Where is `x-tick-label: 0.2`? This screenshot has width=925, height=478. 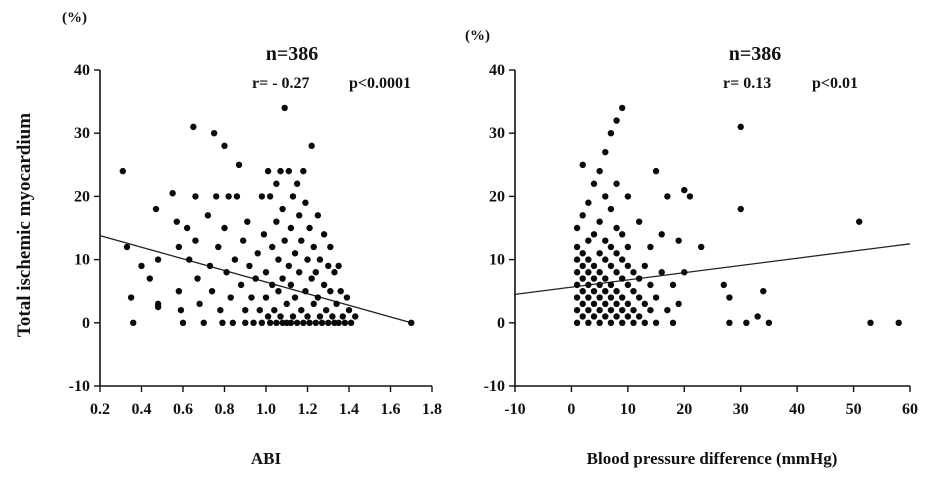
x-tick-label: 0.2 is located at coordinates (100, 409).